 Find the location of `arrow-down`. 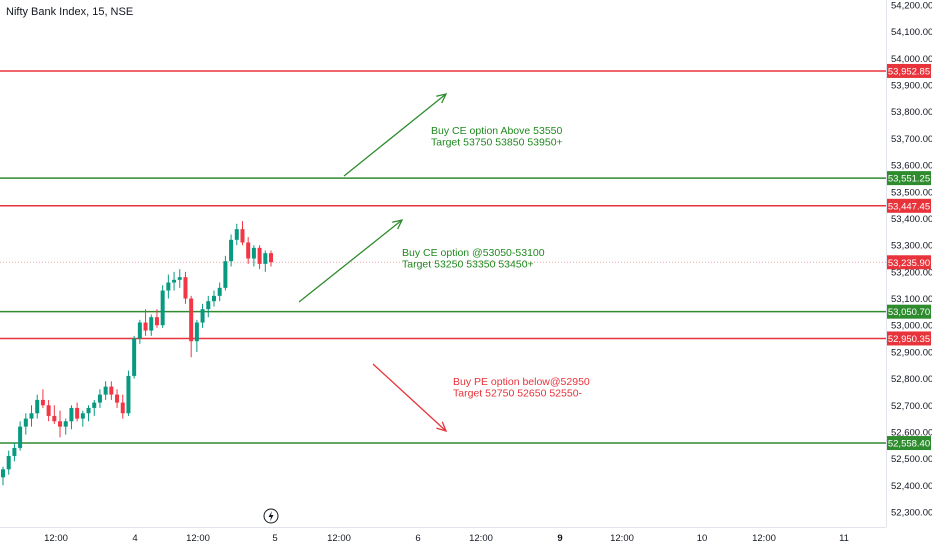

arrow-down is located at coordinates (410, 398).